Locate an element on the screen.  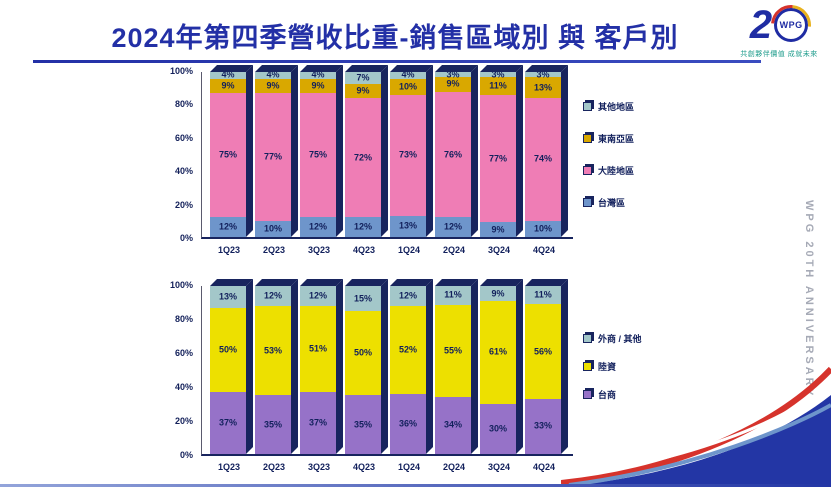
x-tick-label: 2Q24 is located at coordinates (454, 250).